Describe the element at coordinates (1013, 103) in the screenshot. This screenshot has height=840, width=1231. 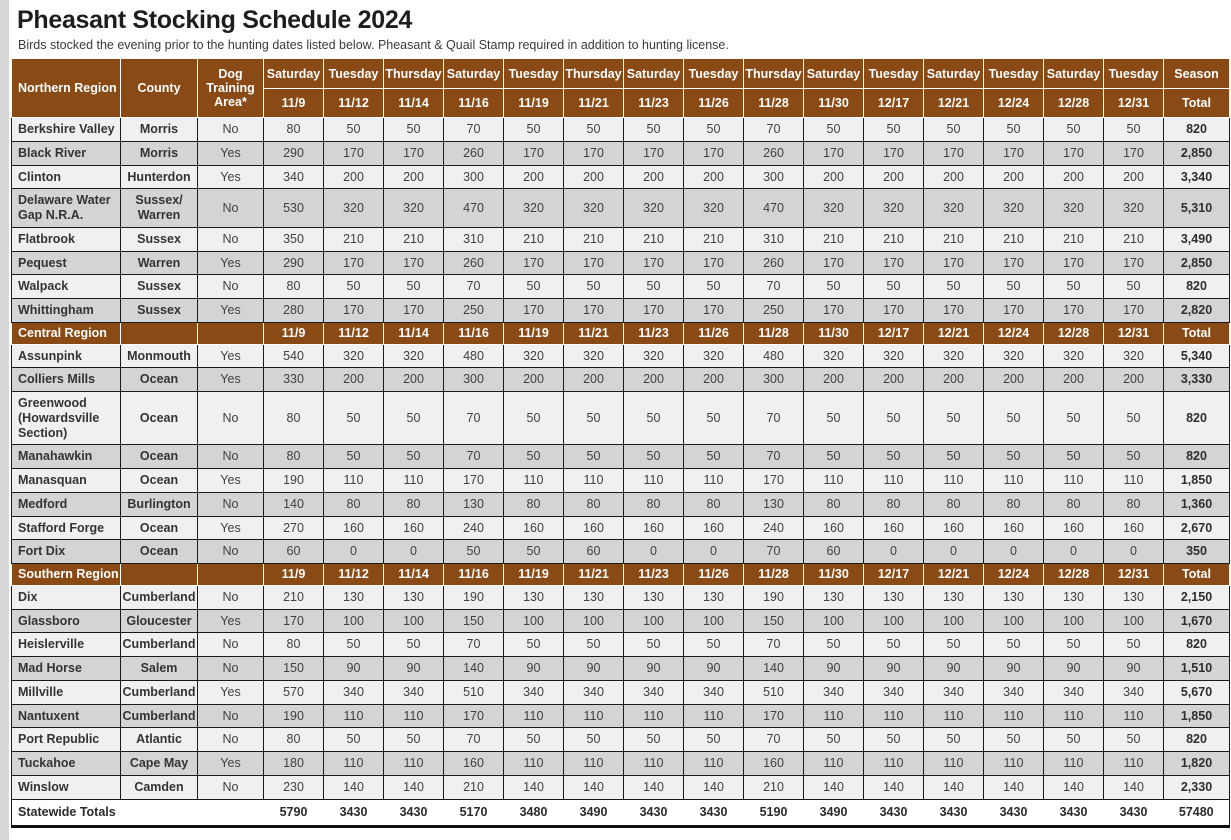
I see `date-header-cell: 12/24` at that location.